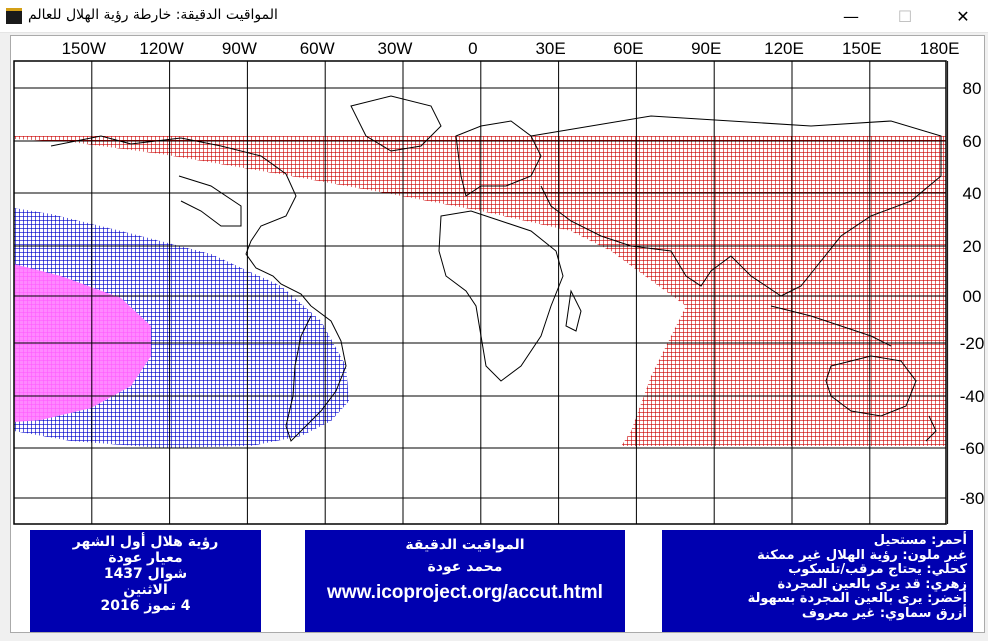 Image resolution: width=988 pixels, height=641 pixels. Describe the element at coordinates (465, 567) in the screenshot. I see `author-name: محمد عودة` at that location.